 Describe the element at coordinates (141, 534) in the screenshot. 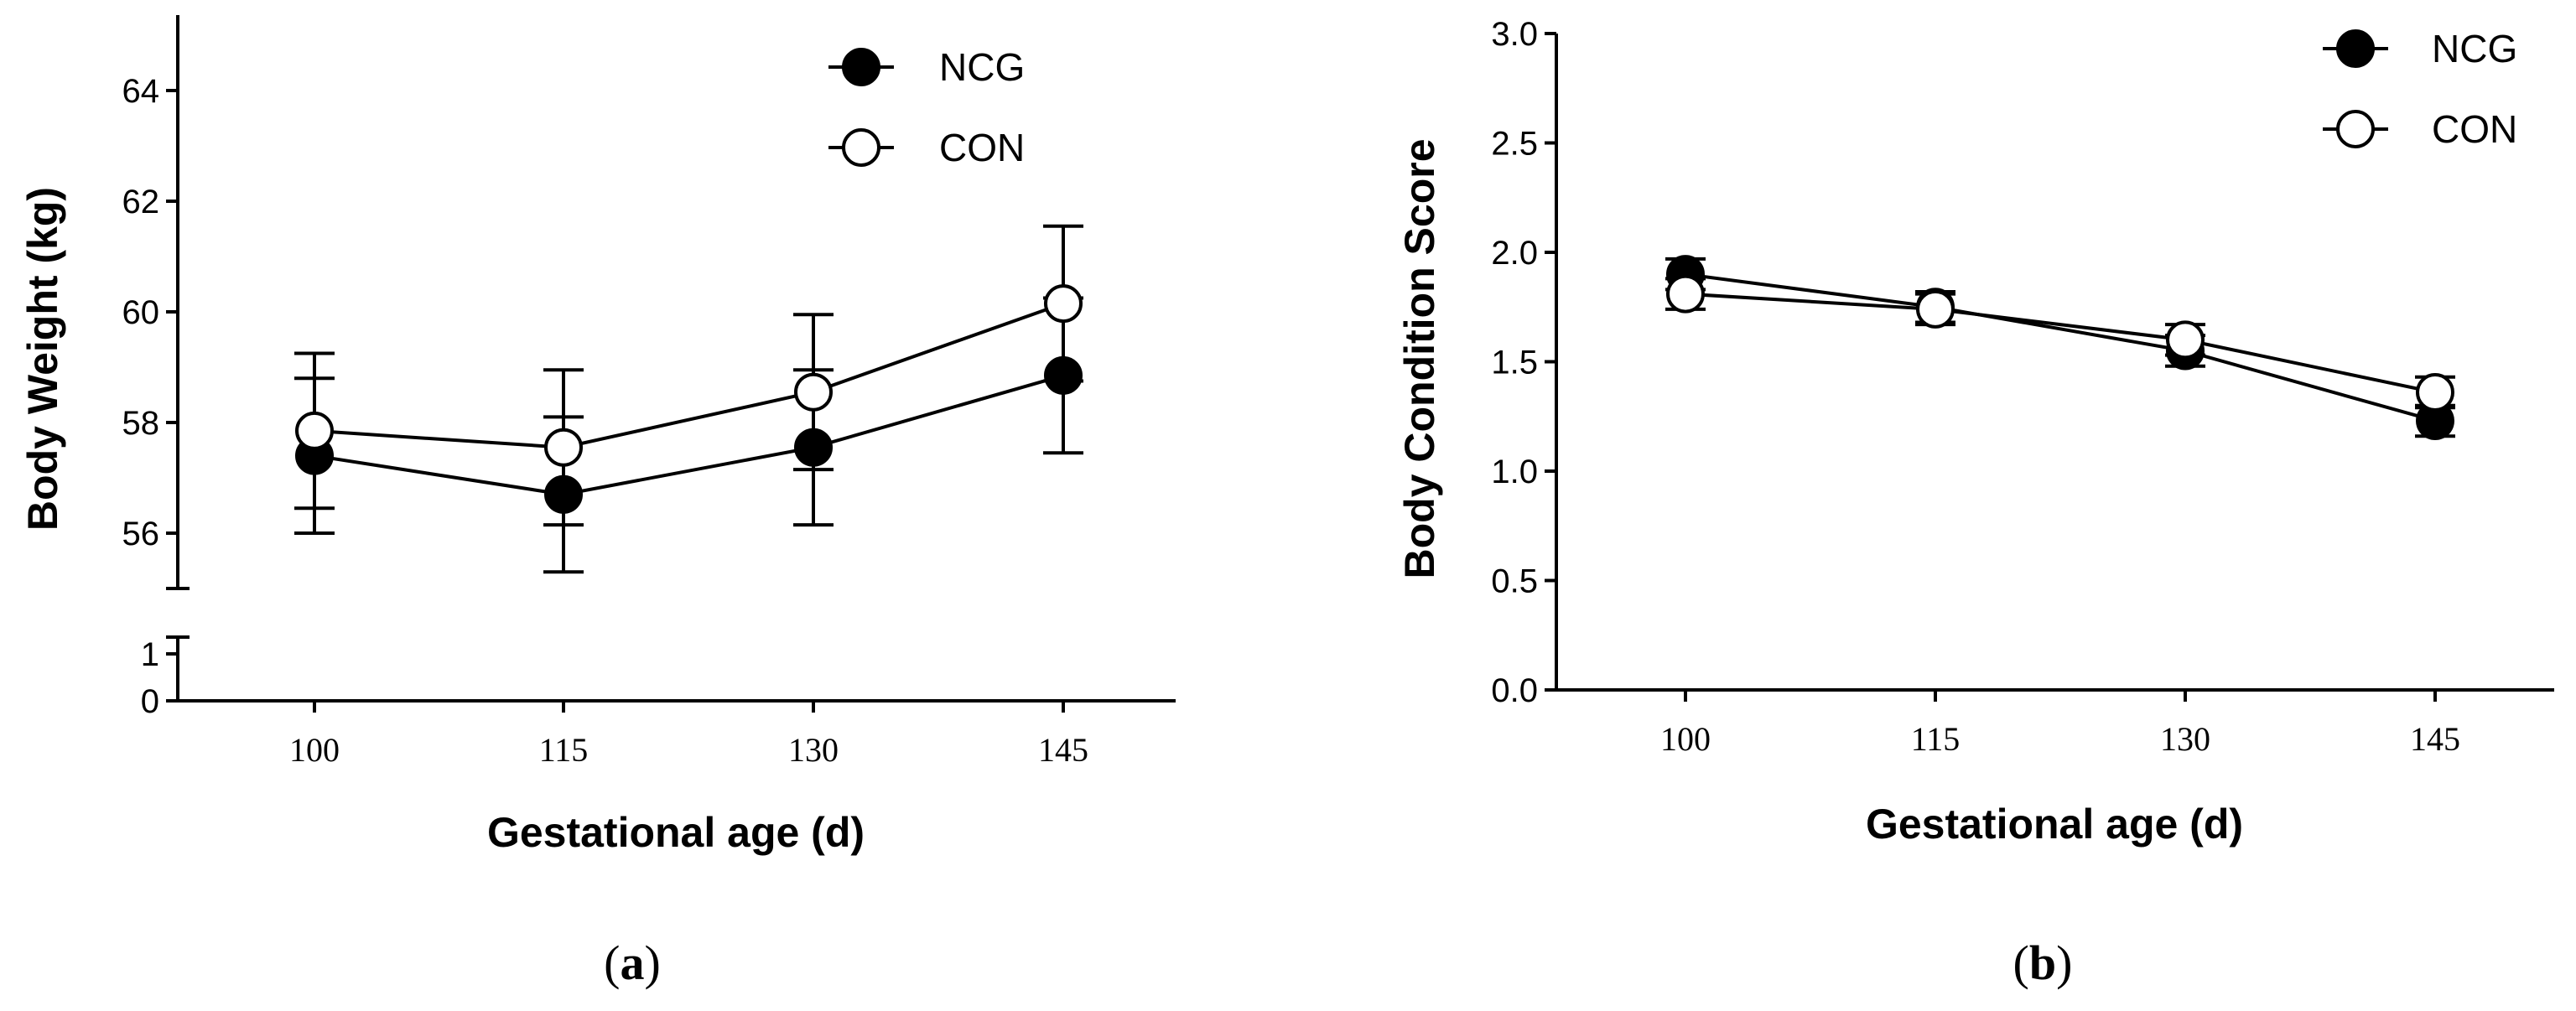

I see `chart-a-upper-ytick-label-0: 56` at that location.